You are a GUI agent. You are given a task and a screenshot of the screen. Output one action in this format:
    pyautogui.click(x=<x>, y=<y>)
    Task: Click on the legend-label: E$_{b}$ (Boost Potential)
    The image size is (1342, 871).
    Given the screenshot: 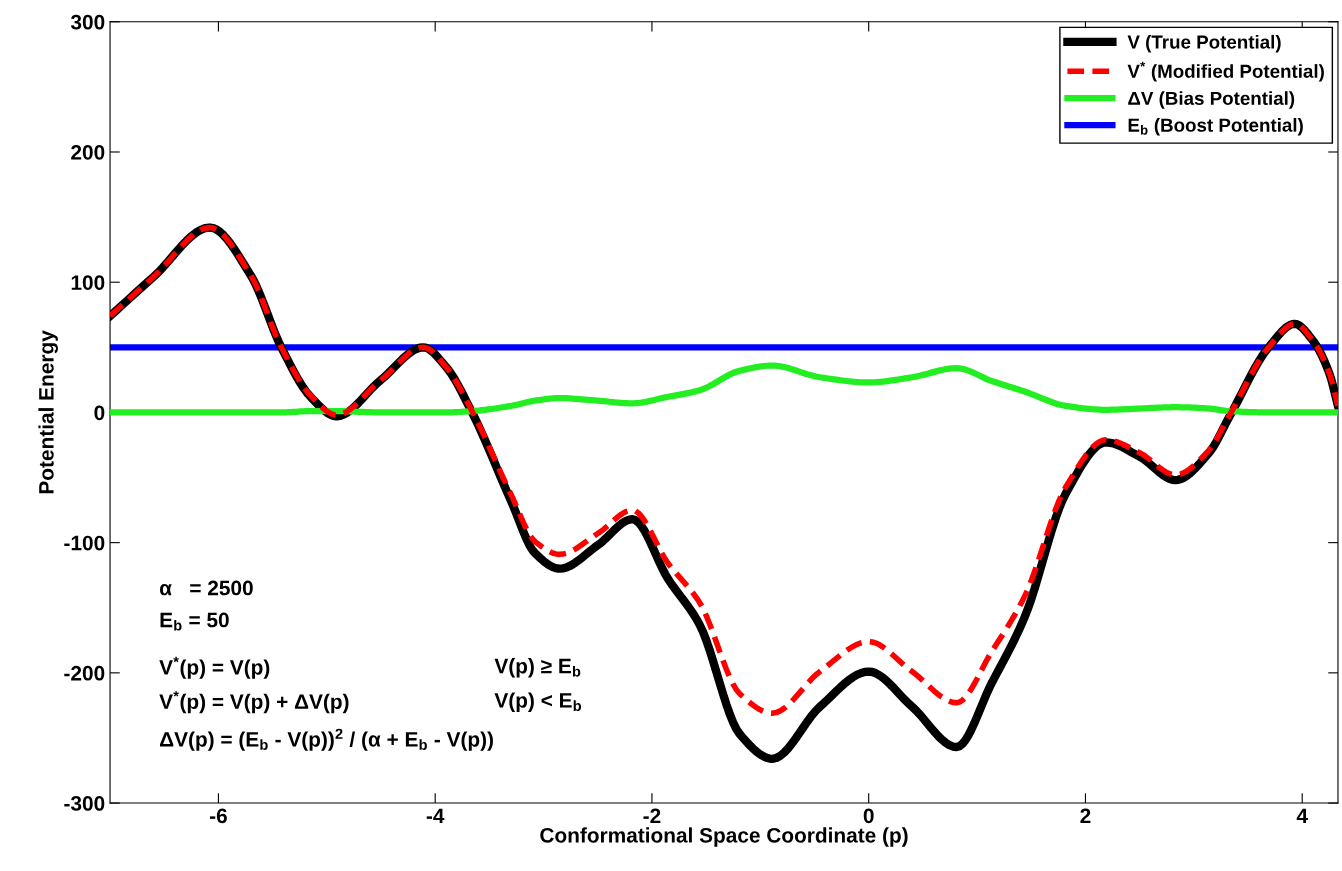 What is the action you would take?
    pyautogui.click(x=1215, y=127)
    